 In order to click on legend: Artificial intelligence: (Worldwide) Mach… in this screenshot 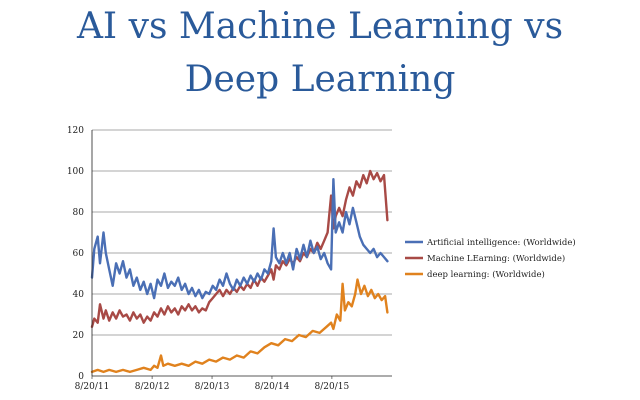, I will do `click(490, 258)`.